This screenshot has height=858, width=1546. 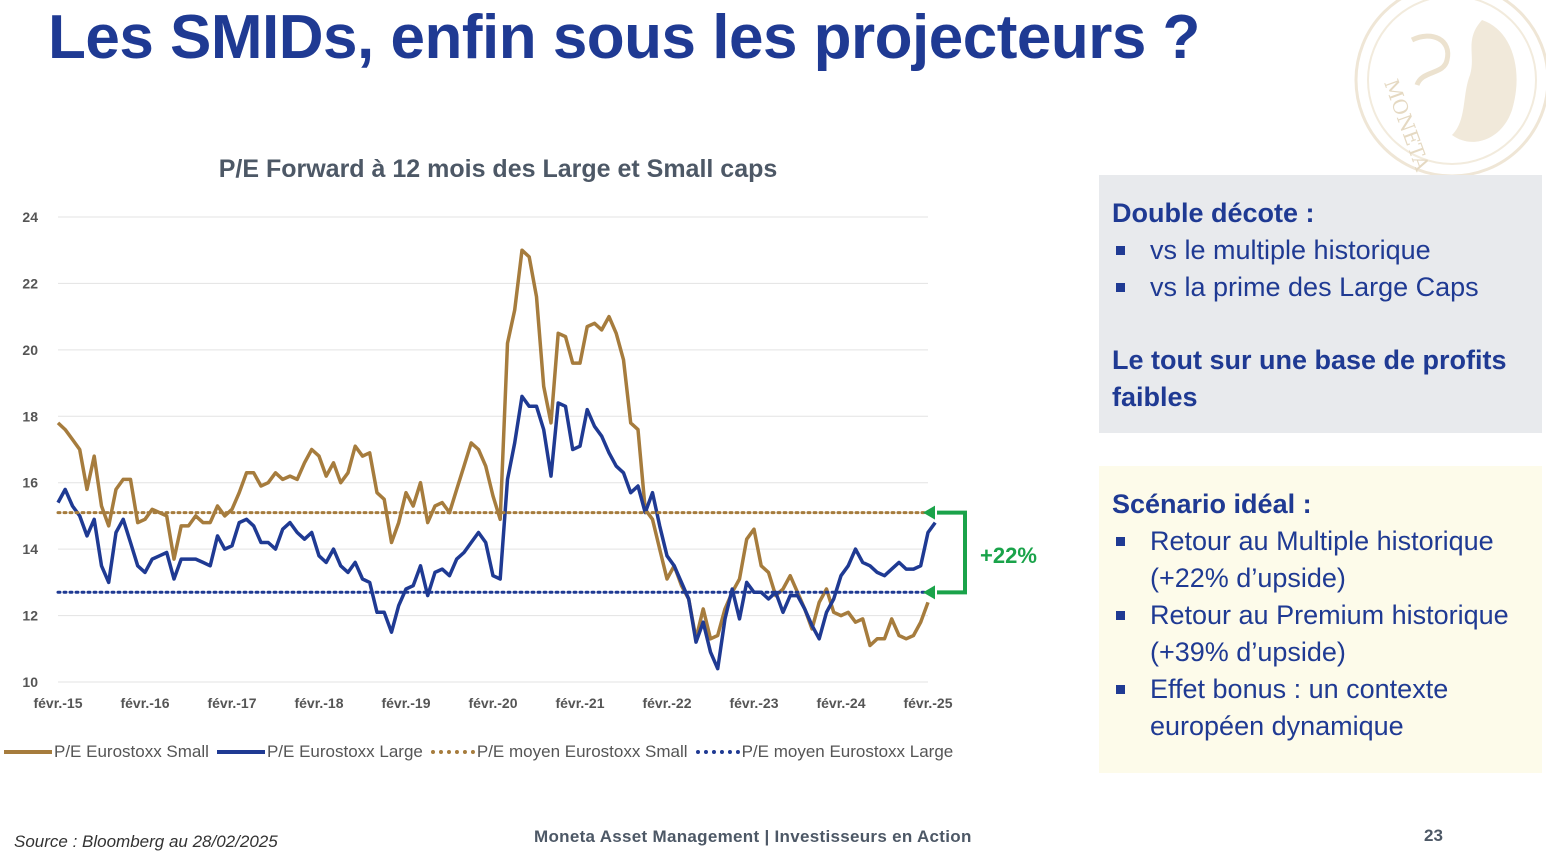 I want to click on y-tick-label: 14, so click(x=30, y=549).